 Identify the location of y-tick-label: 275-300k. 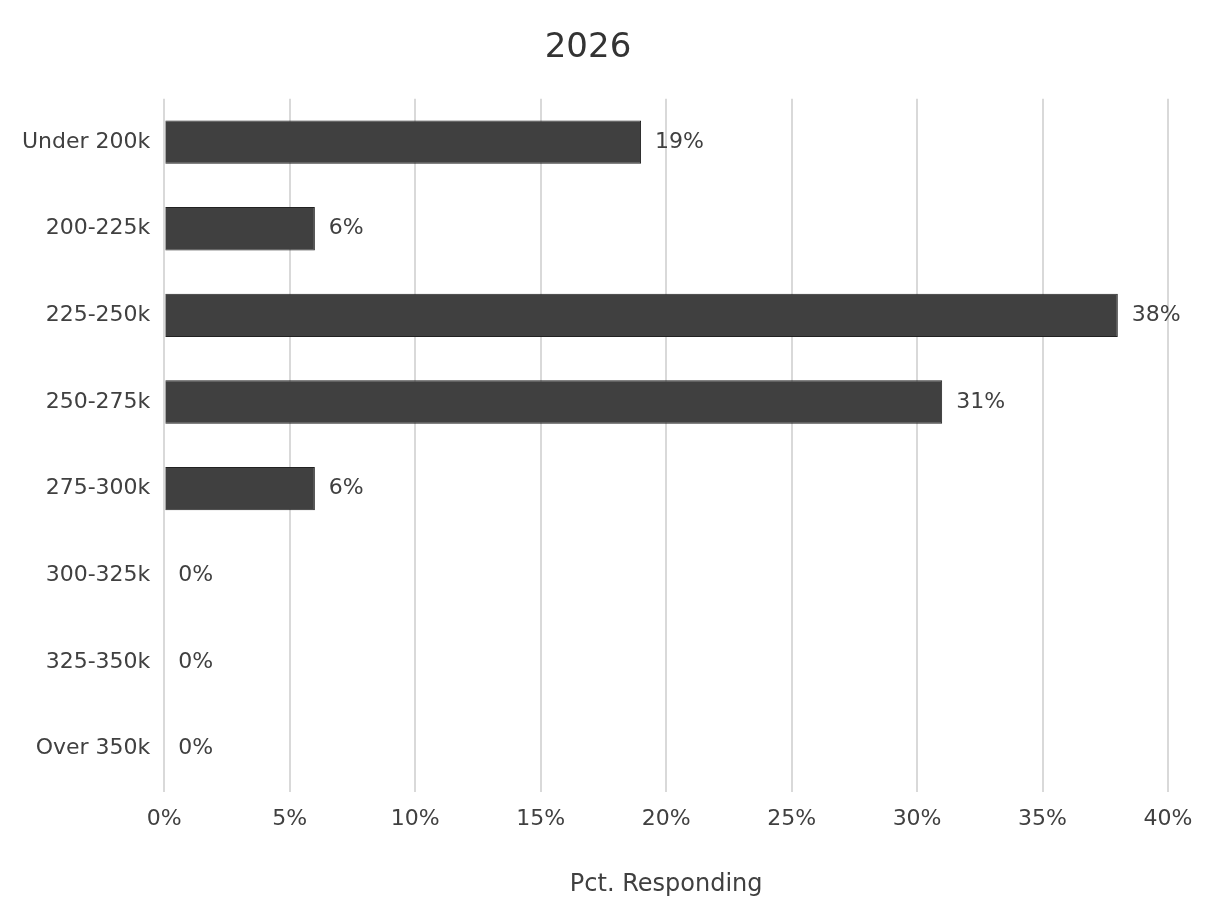
(98, 487).